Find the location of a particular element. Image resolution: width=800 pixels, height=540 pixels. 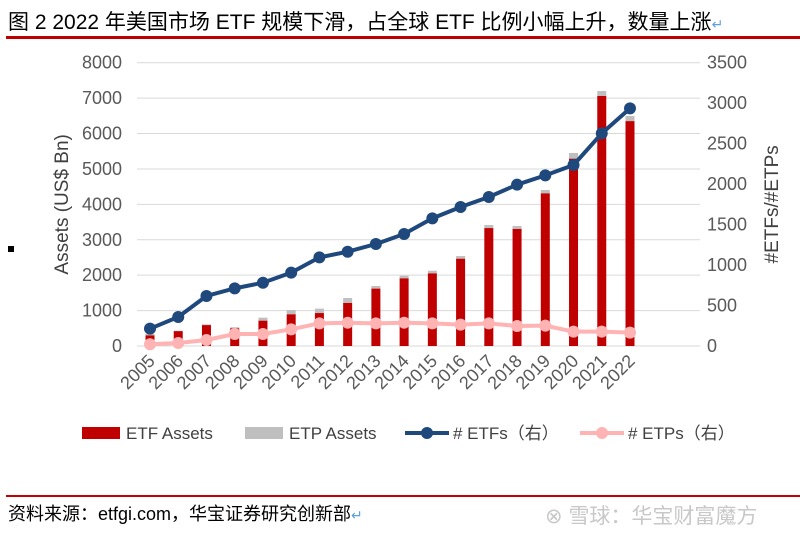

legend-item: # ETFs（右） is located at coordinates (482, 433).